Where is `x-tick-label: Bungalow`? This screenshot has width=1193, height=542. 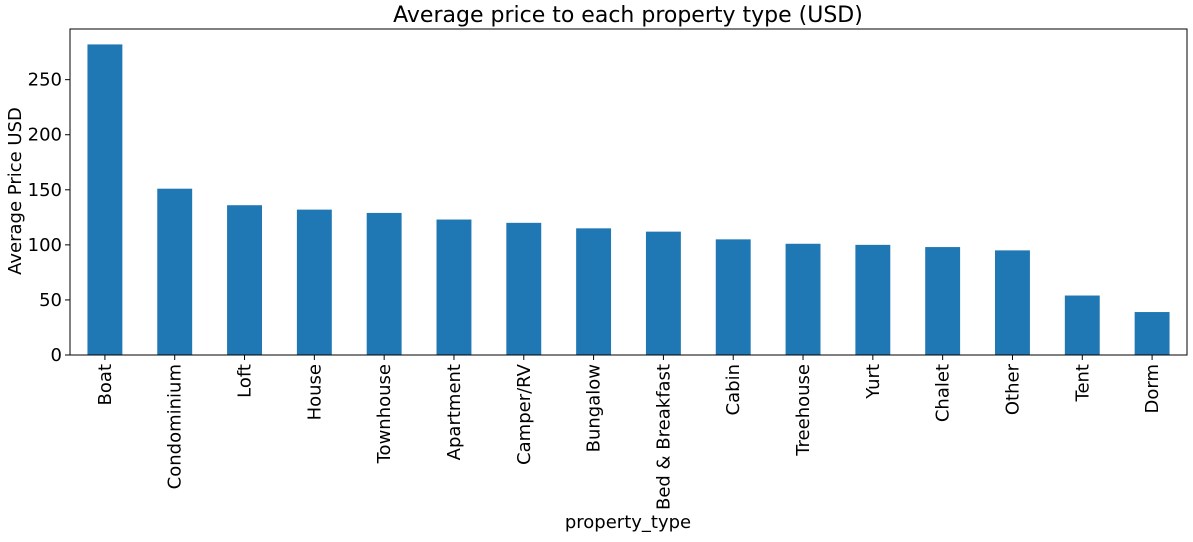 x-tick-label: Bungalow is located at coordinates (594, 408).